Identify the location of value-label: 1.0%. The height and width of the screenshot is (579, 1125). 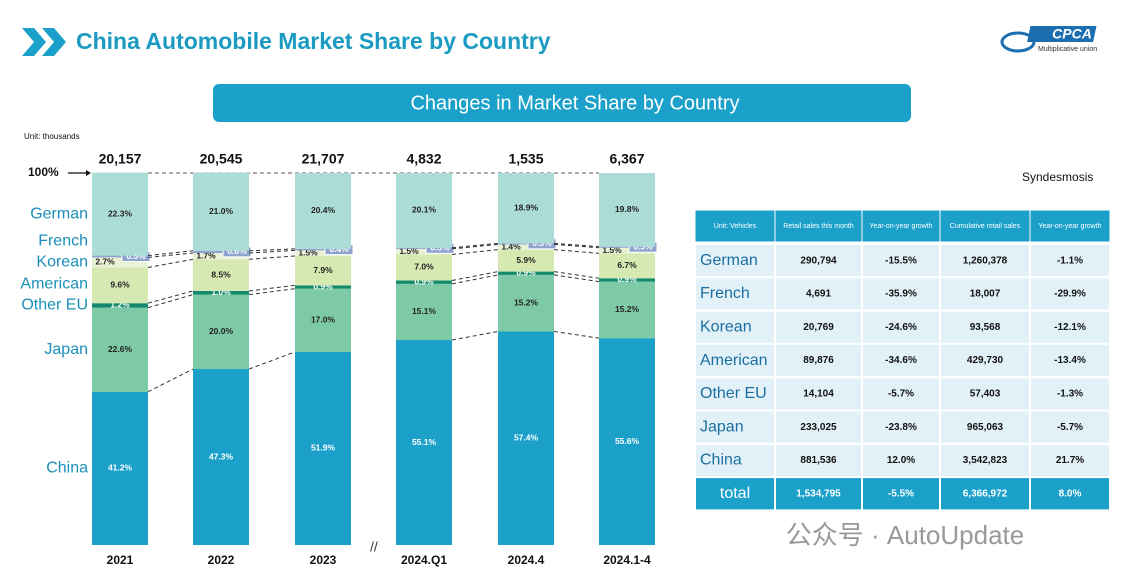
(221, 292).